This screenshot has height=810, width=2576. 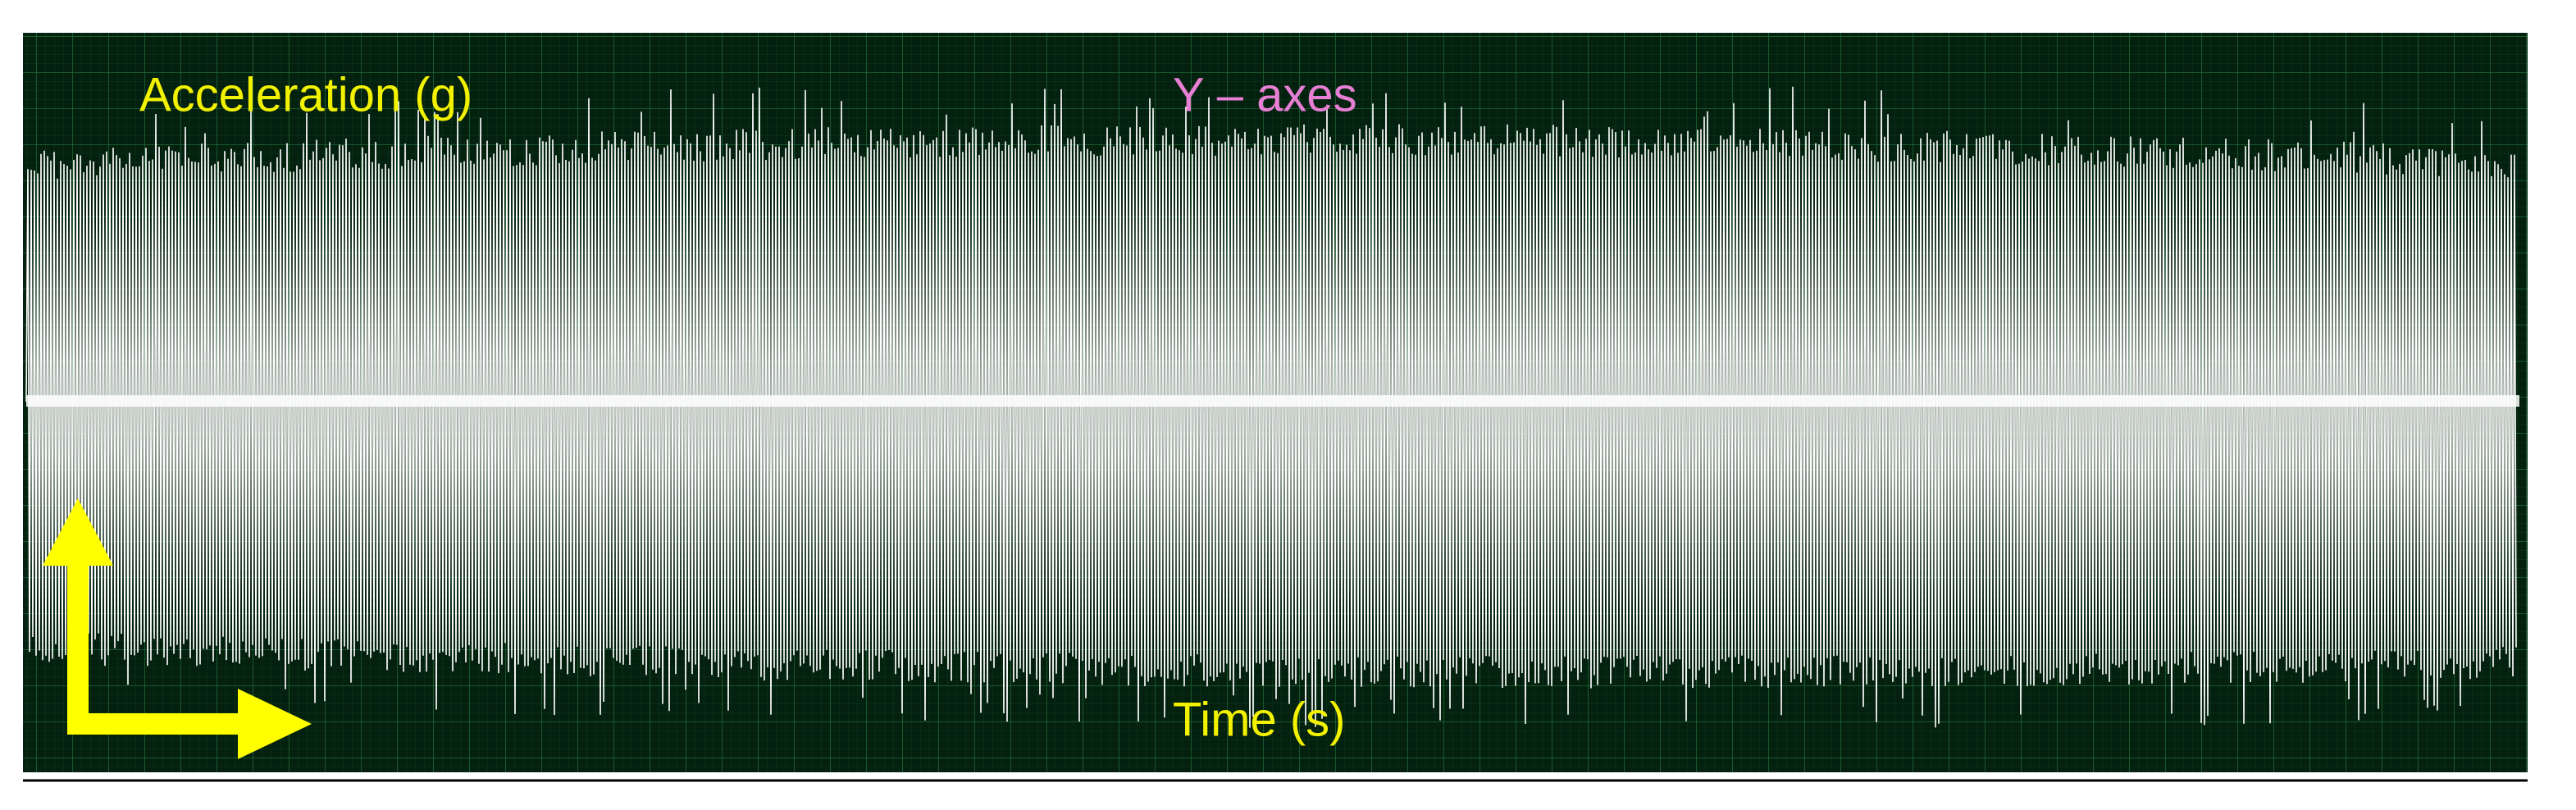 I want to click on baseline-band, so click(x=1272, y=401).